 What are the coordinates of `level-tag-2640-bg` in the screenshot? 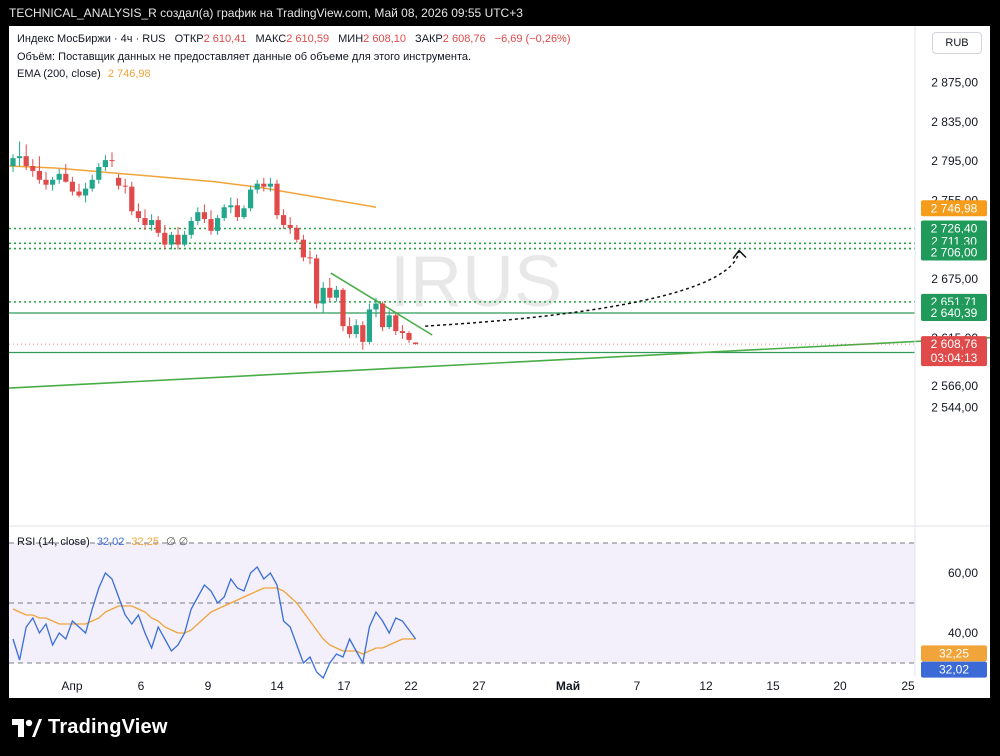 It's located at (954, 313).